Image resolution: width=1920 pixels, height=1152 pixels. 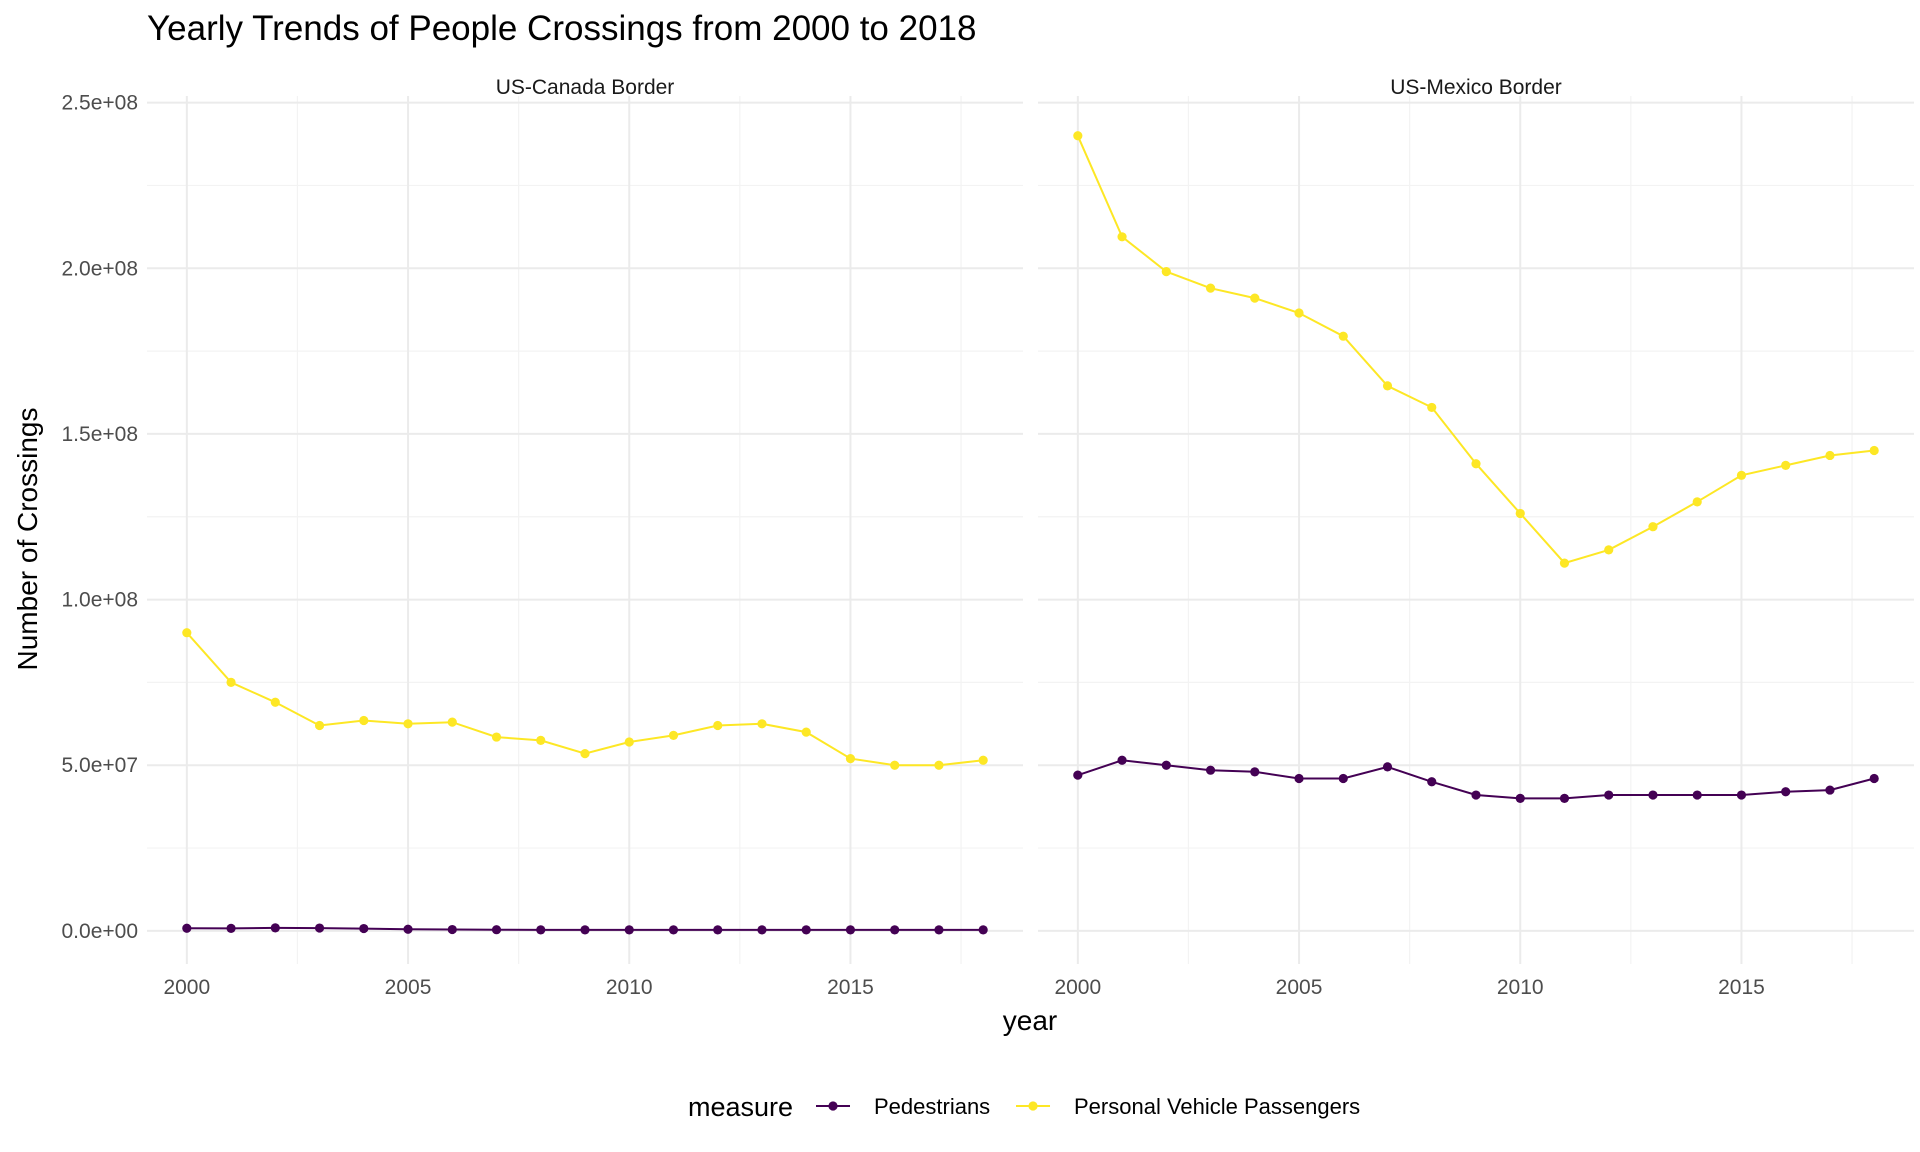 I want to click on series-personal-vehicle-passengers, so click(x=585, y=699).